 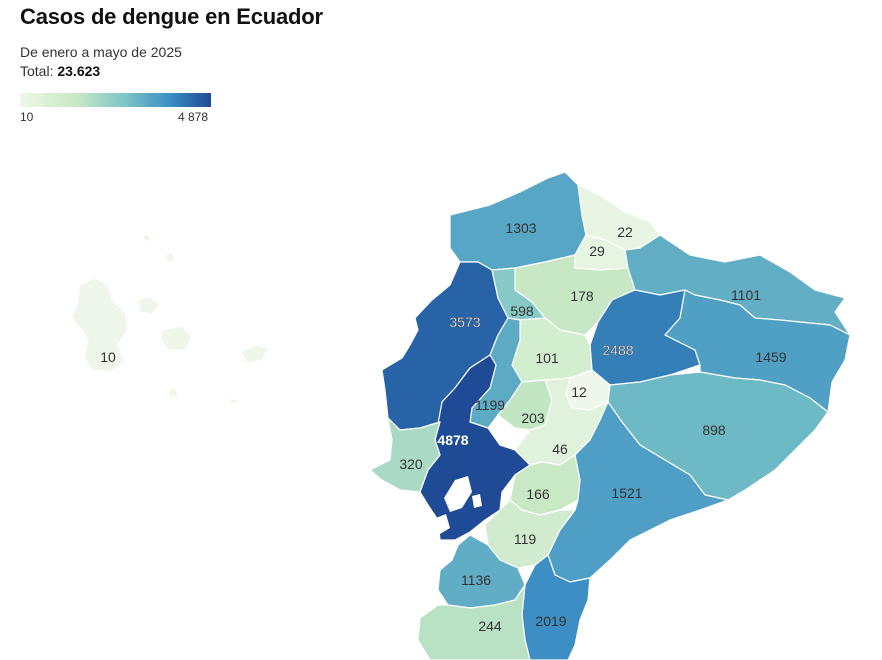 I want to click on value-label: 178, so click(x=582, y=296).